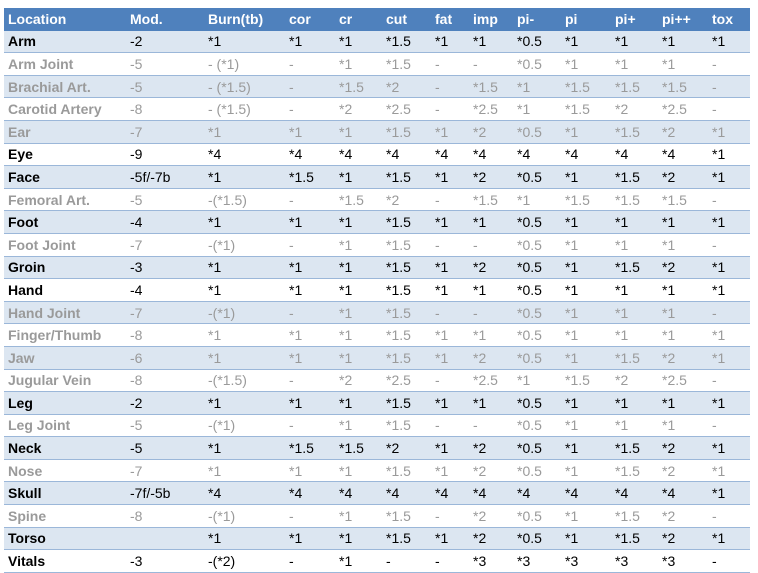 Image resolution: width=758 pixels, height=573 pixels. Describe the element at coordinates (491, 290) in the screenshot. I see `cell-imp: *1` at that location.